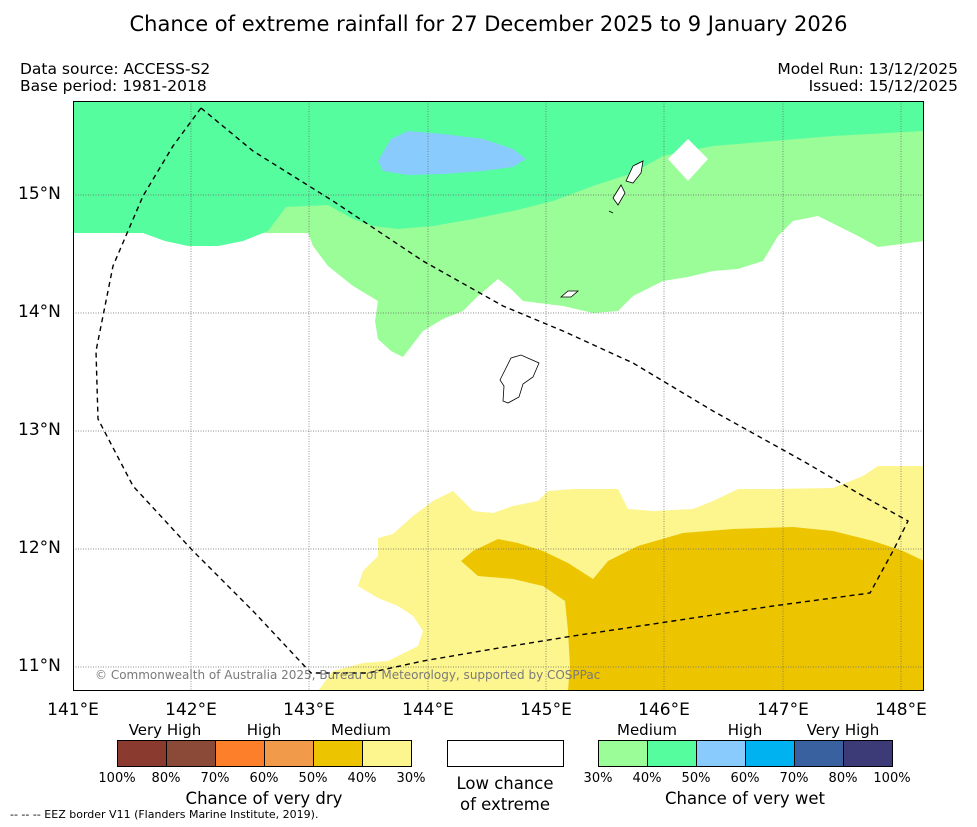 The height and width of the screenshot is (827, 977). What do you see at coordinates (39, 312) in the screenshot?
I see `lat-tick-14: 14°N` at bounding box center [39, 312].